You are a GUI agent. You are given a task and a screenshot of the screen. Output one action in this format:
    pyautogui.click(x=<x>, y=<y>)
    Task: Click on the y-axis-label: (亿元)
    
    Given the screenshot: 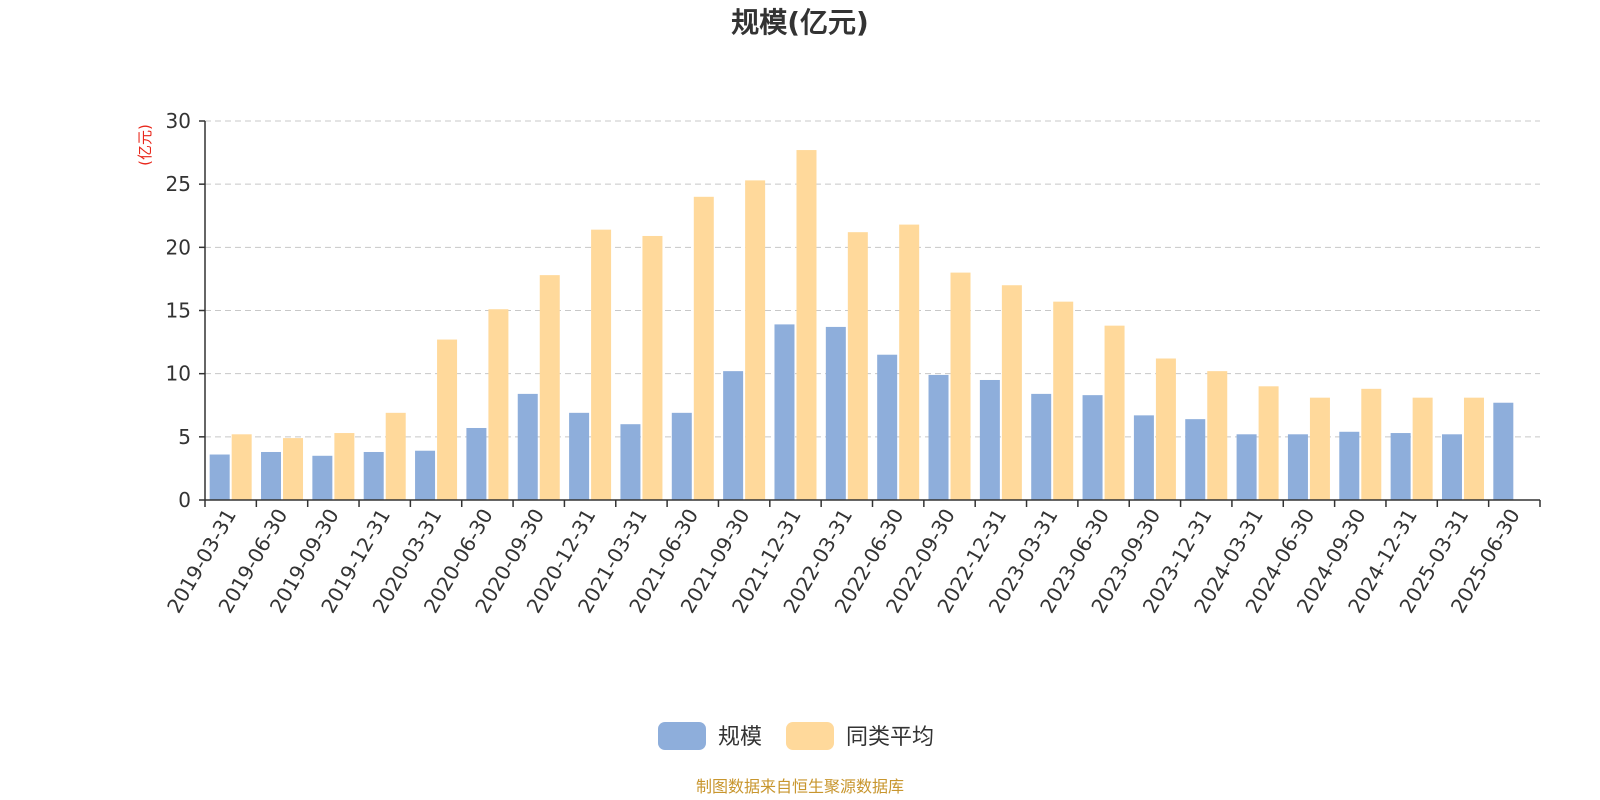 What is the action you would take?
    pyautogui.click(x=145, y=145)
    